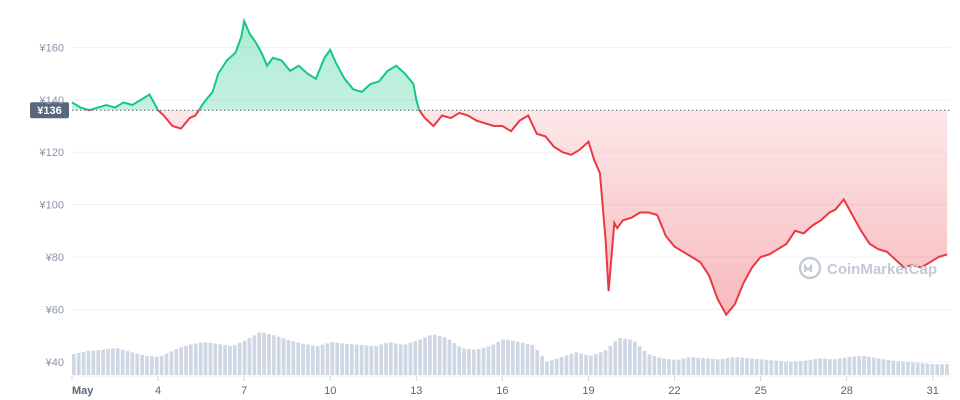  What do you see at coordinates (588, 391) in the screenshot?
I see `x-tick-label: 19` at bounding box center [588, 391].